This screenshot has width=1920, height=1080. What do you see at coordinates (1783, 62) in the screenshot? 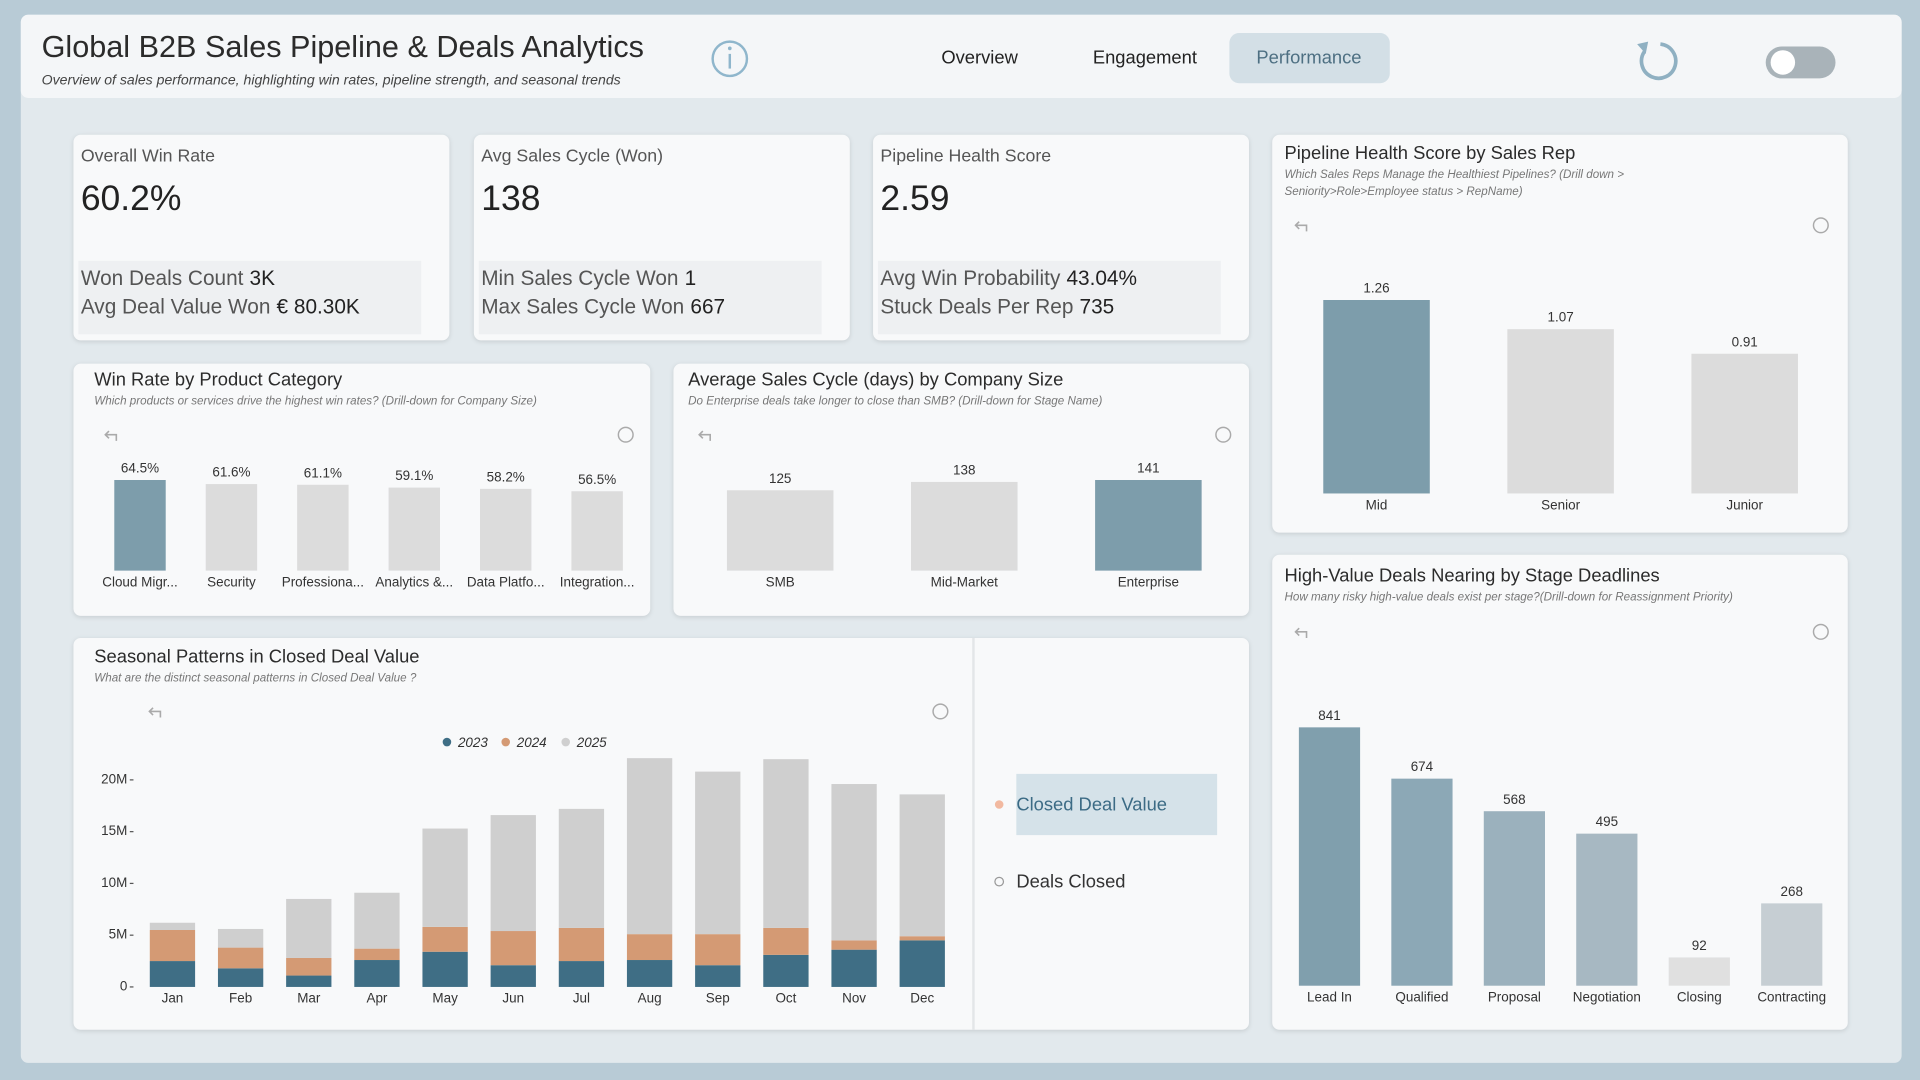
I see `toggle-knob` at bounding box center [1783, 62].